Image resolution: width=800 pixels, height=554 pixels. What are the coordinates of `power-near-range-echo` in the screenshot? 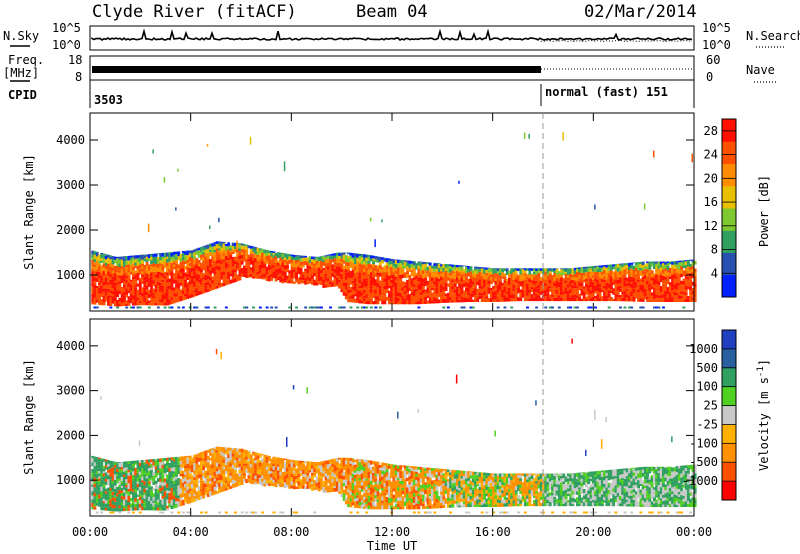 It's located at (550, 307).